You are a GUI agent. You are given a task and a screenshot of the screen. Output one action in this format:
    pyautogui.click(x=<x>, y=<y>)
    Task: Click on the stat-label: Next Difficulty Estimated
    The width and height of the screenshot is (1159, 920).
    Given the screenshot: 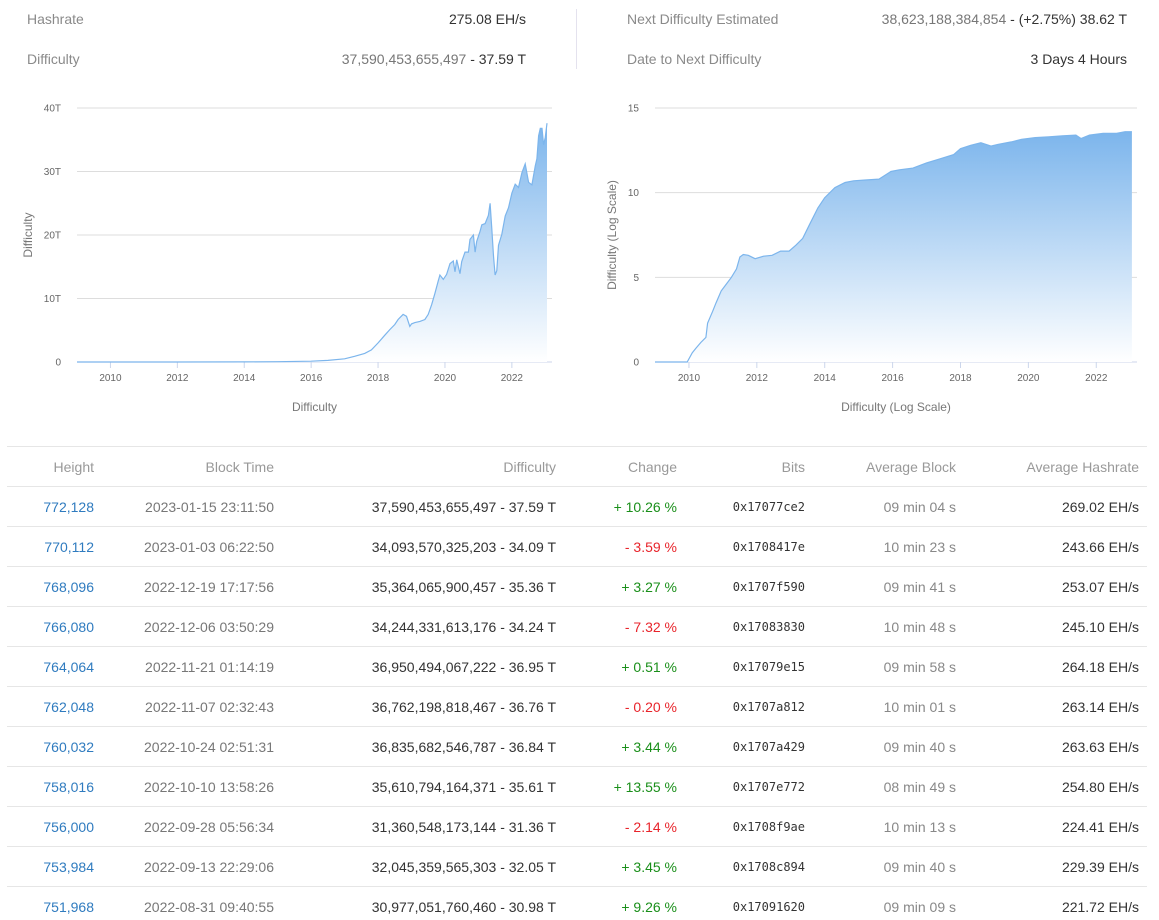 What is the action you would take?
    pyautogui.click(x=703, y=19)
    